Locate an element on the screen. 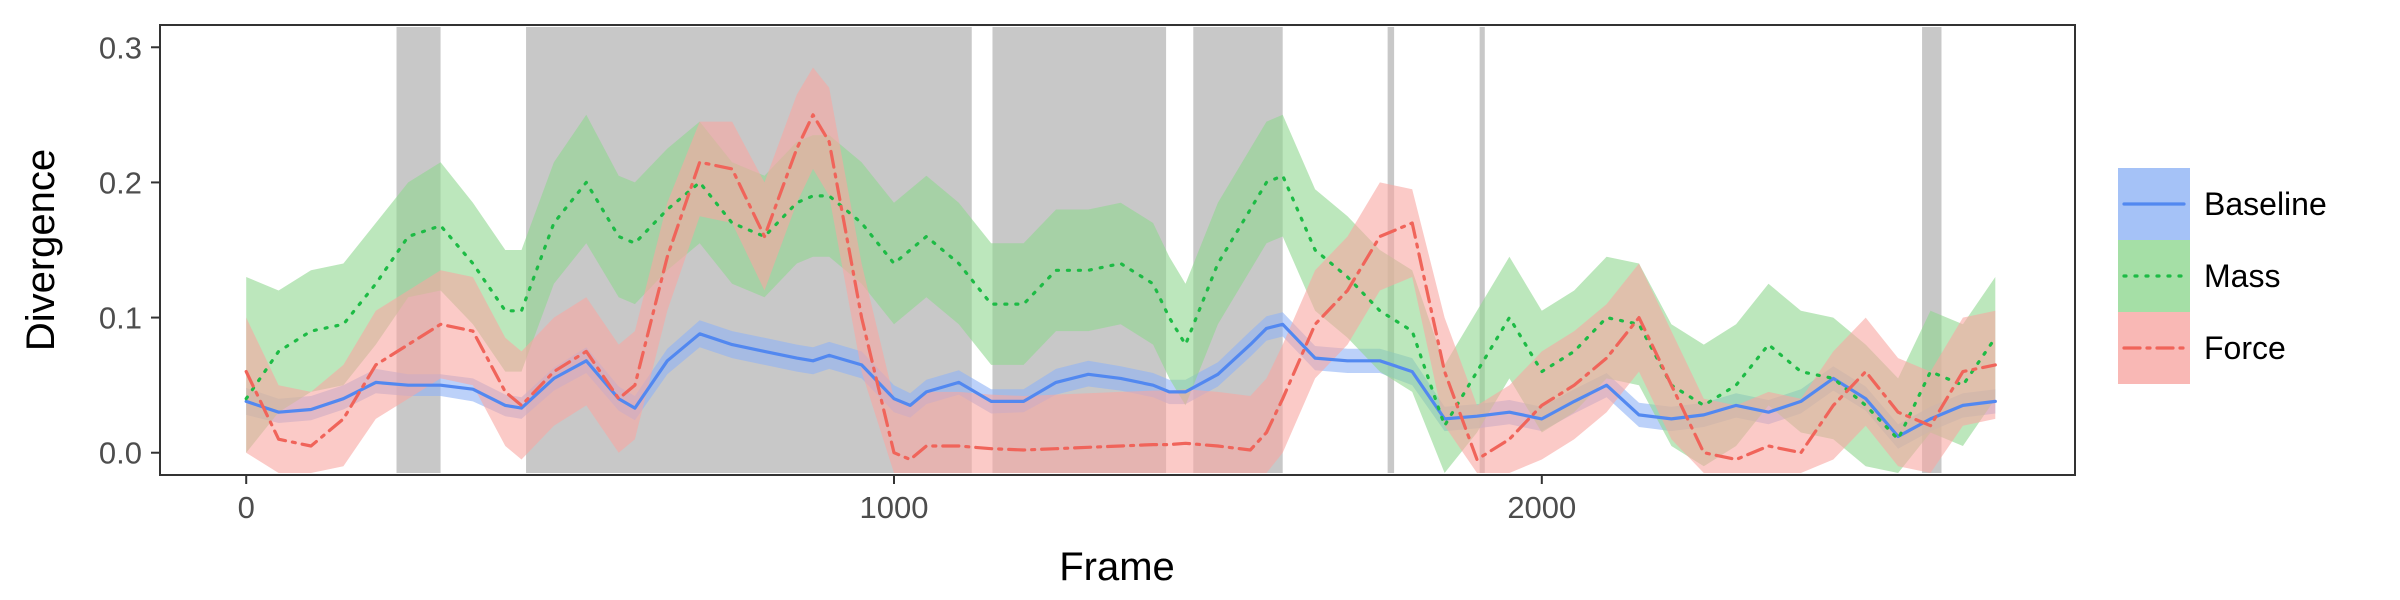  legend-label-force: Force is located at coordinates (2245, 348).